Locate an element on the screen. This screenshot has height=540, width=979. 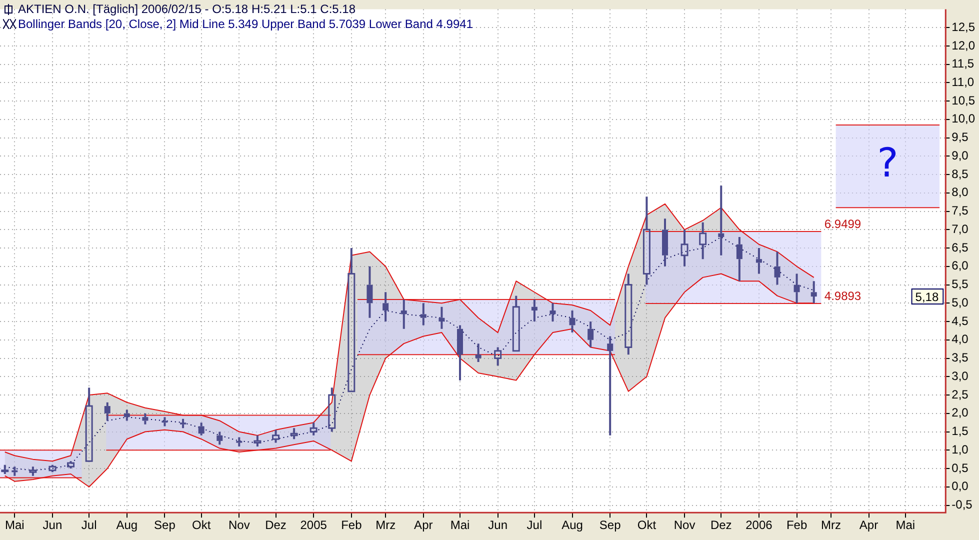
y-tick-label: 0,0 is located at coordinates (960, 486).